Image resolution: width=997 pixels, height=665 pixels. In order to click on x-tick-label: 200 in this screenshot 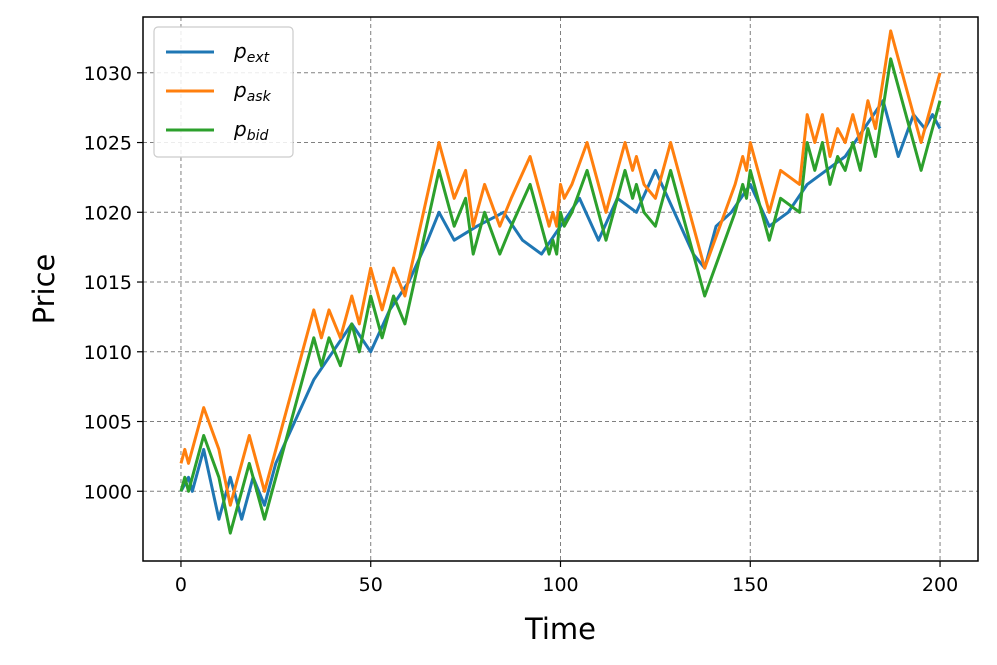, I will do `click(940, 585)`.